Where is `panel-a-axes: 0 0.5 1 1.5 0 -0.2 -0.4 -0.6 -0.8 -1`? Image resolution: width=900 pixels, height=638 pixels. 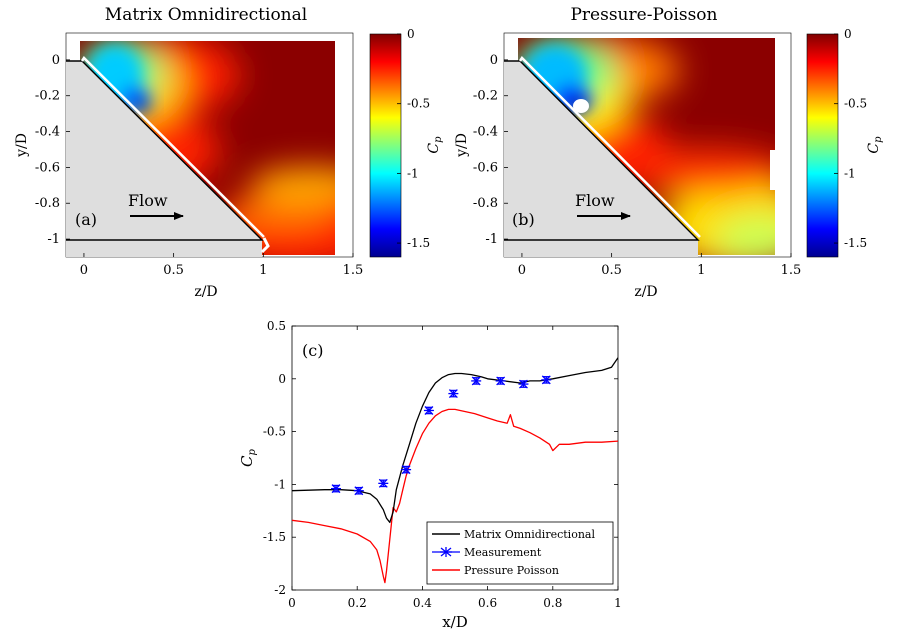 panel-a-axes: 0 0.5 1 1.5 0 -0.2 -0.4 -0.6 -0.8 -1 is located at coordinates (199, 165).